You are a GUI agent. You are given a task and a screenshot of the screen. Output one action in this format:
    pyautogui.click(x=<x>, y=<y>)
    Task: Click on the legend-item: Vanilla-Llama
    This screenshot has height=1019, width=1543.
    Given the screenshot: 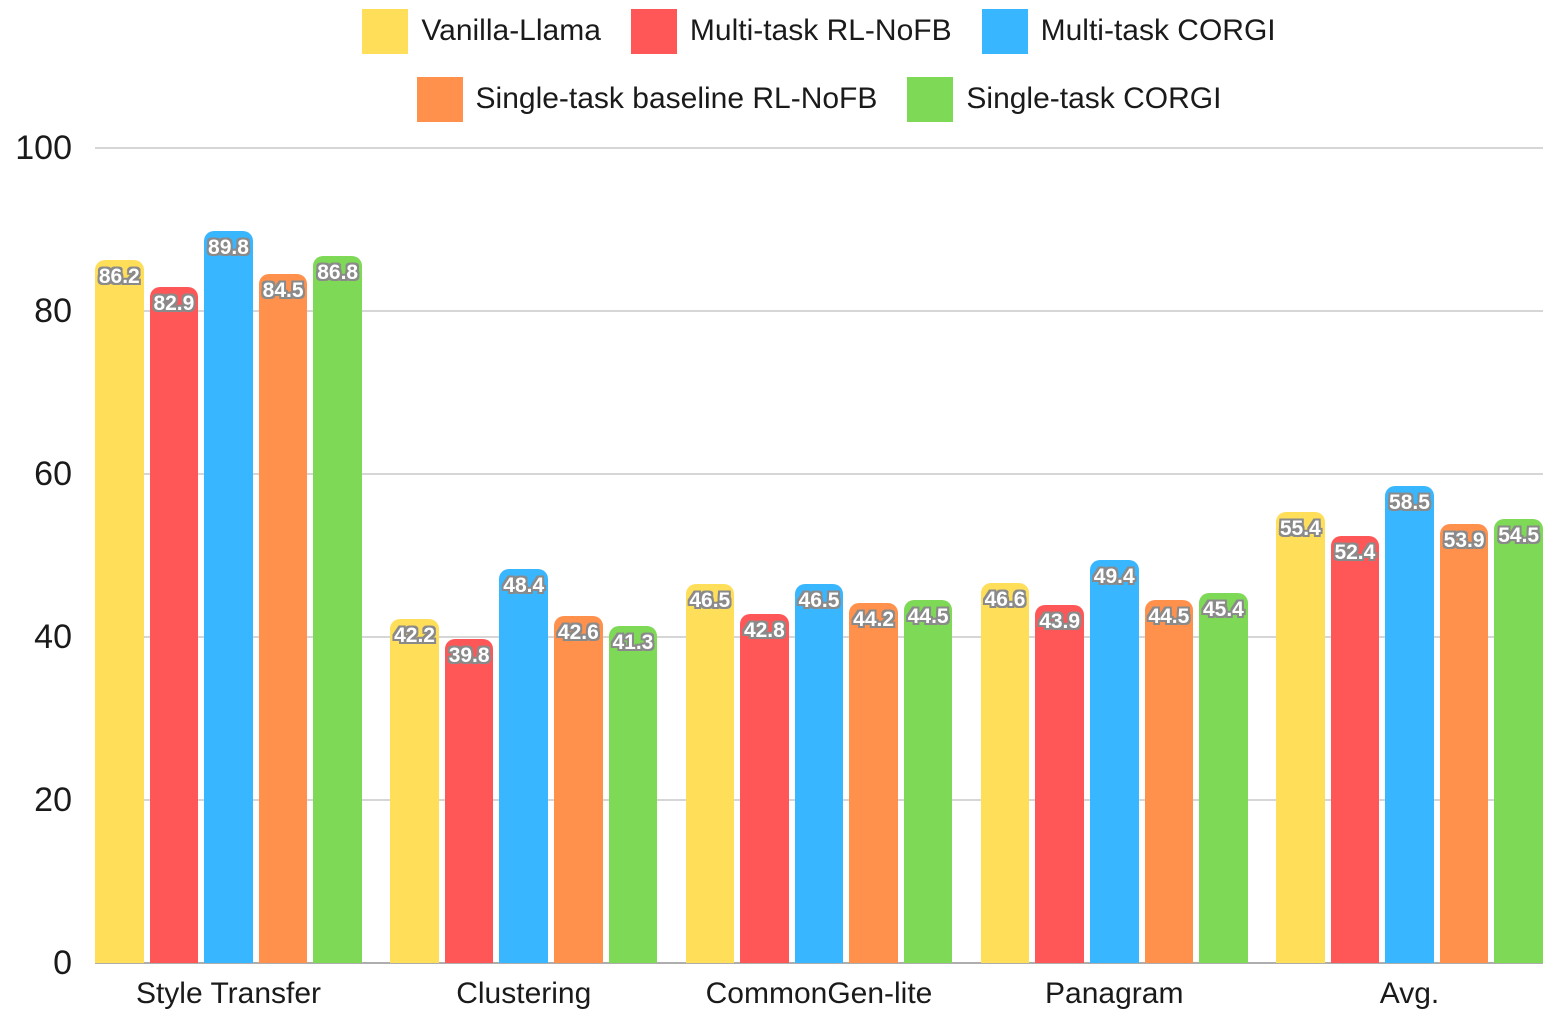 What is the action you would take?
    pyautogui.click(x=481, y=31)
    